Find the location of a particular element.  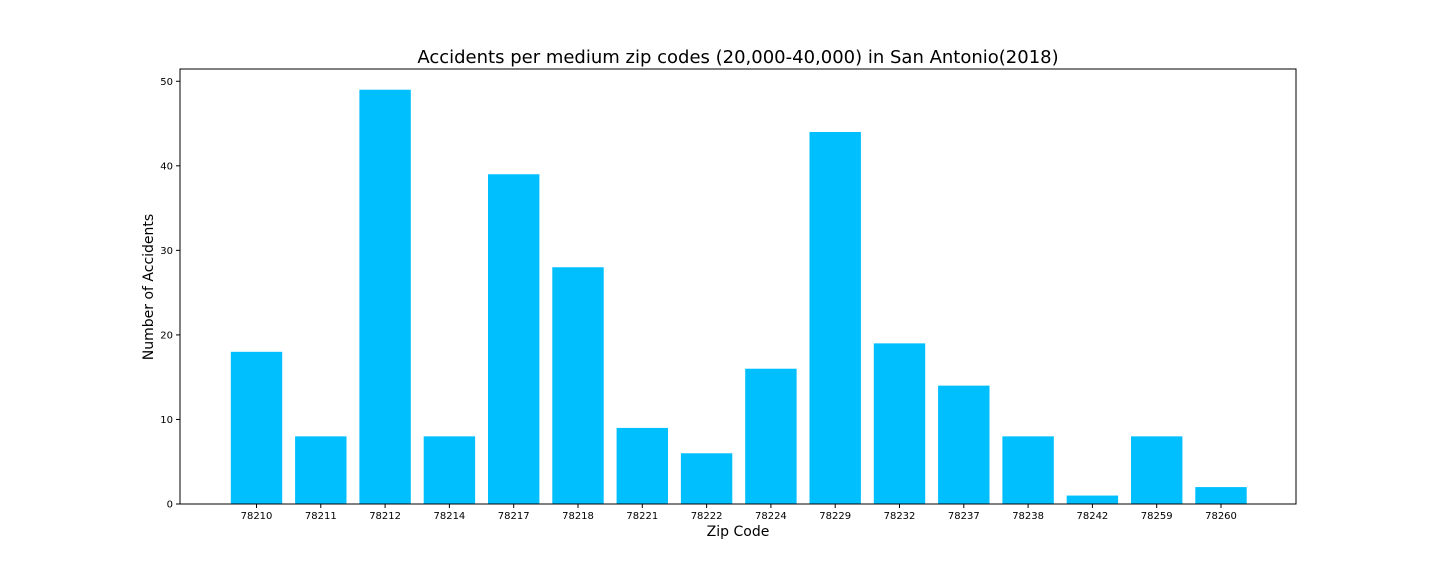

x-tick-label: 78222 is located at coordinates (707, 516).